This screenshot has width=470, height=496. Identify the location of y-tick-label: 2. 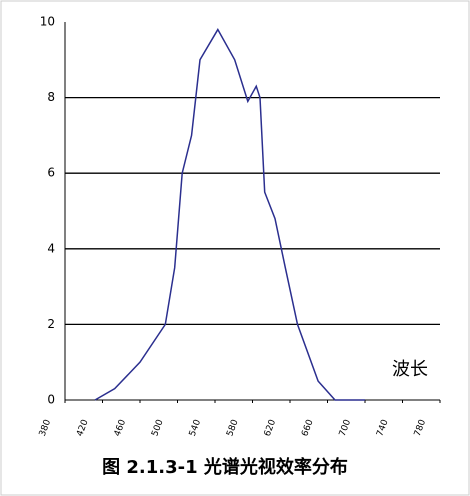
(51, 324).